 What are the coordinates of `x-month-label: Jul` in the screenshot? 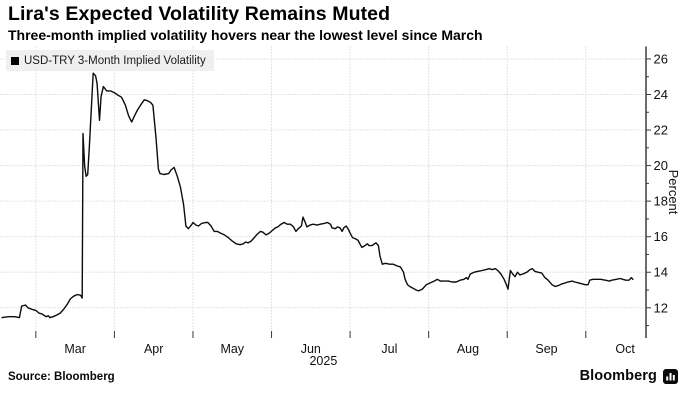 It's located at (389, 349).